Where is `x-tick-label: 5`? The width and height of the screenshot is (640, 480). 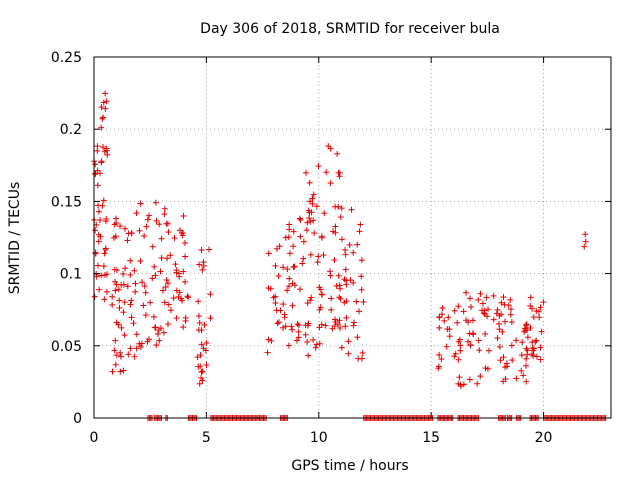 x-tick-label: 5 is located at coordinates (206, 438).